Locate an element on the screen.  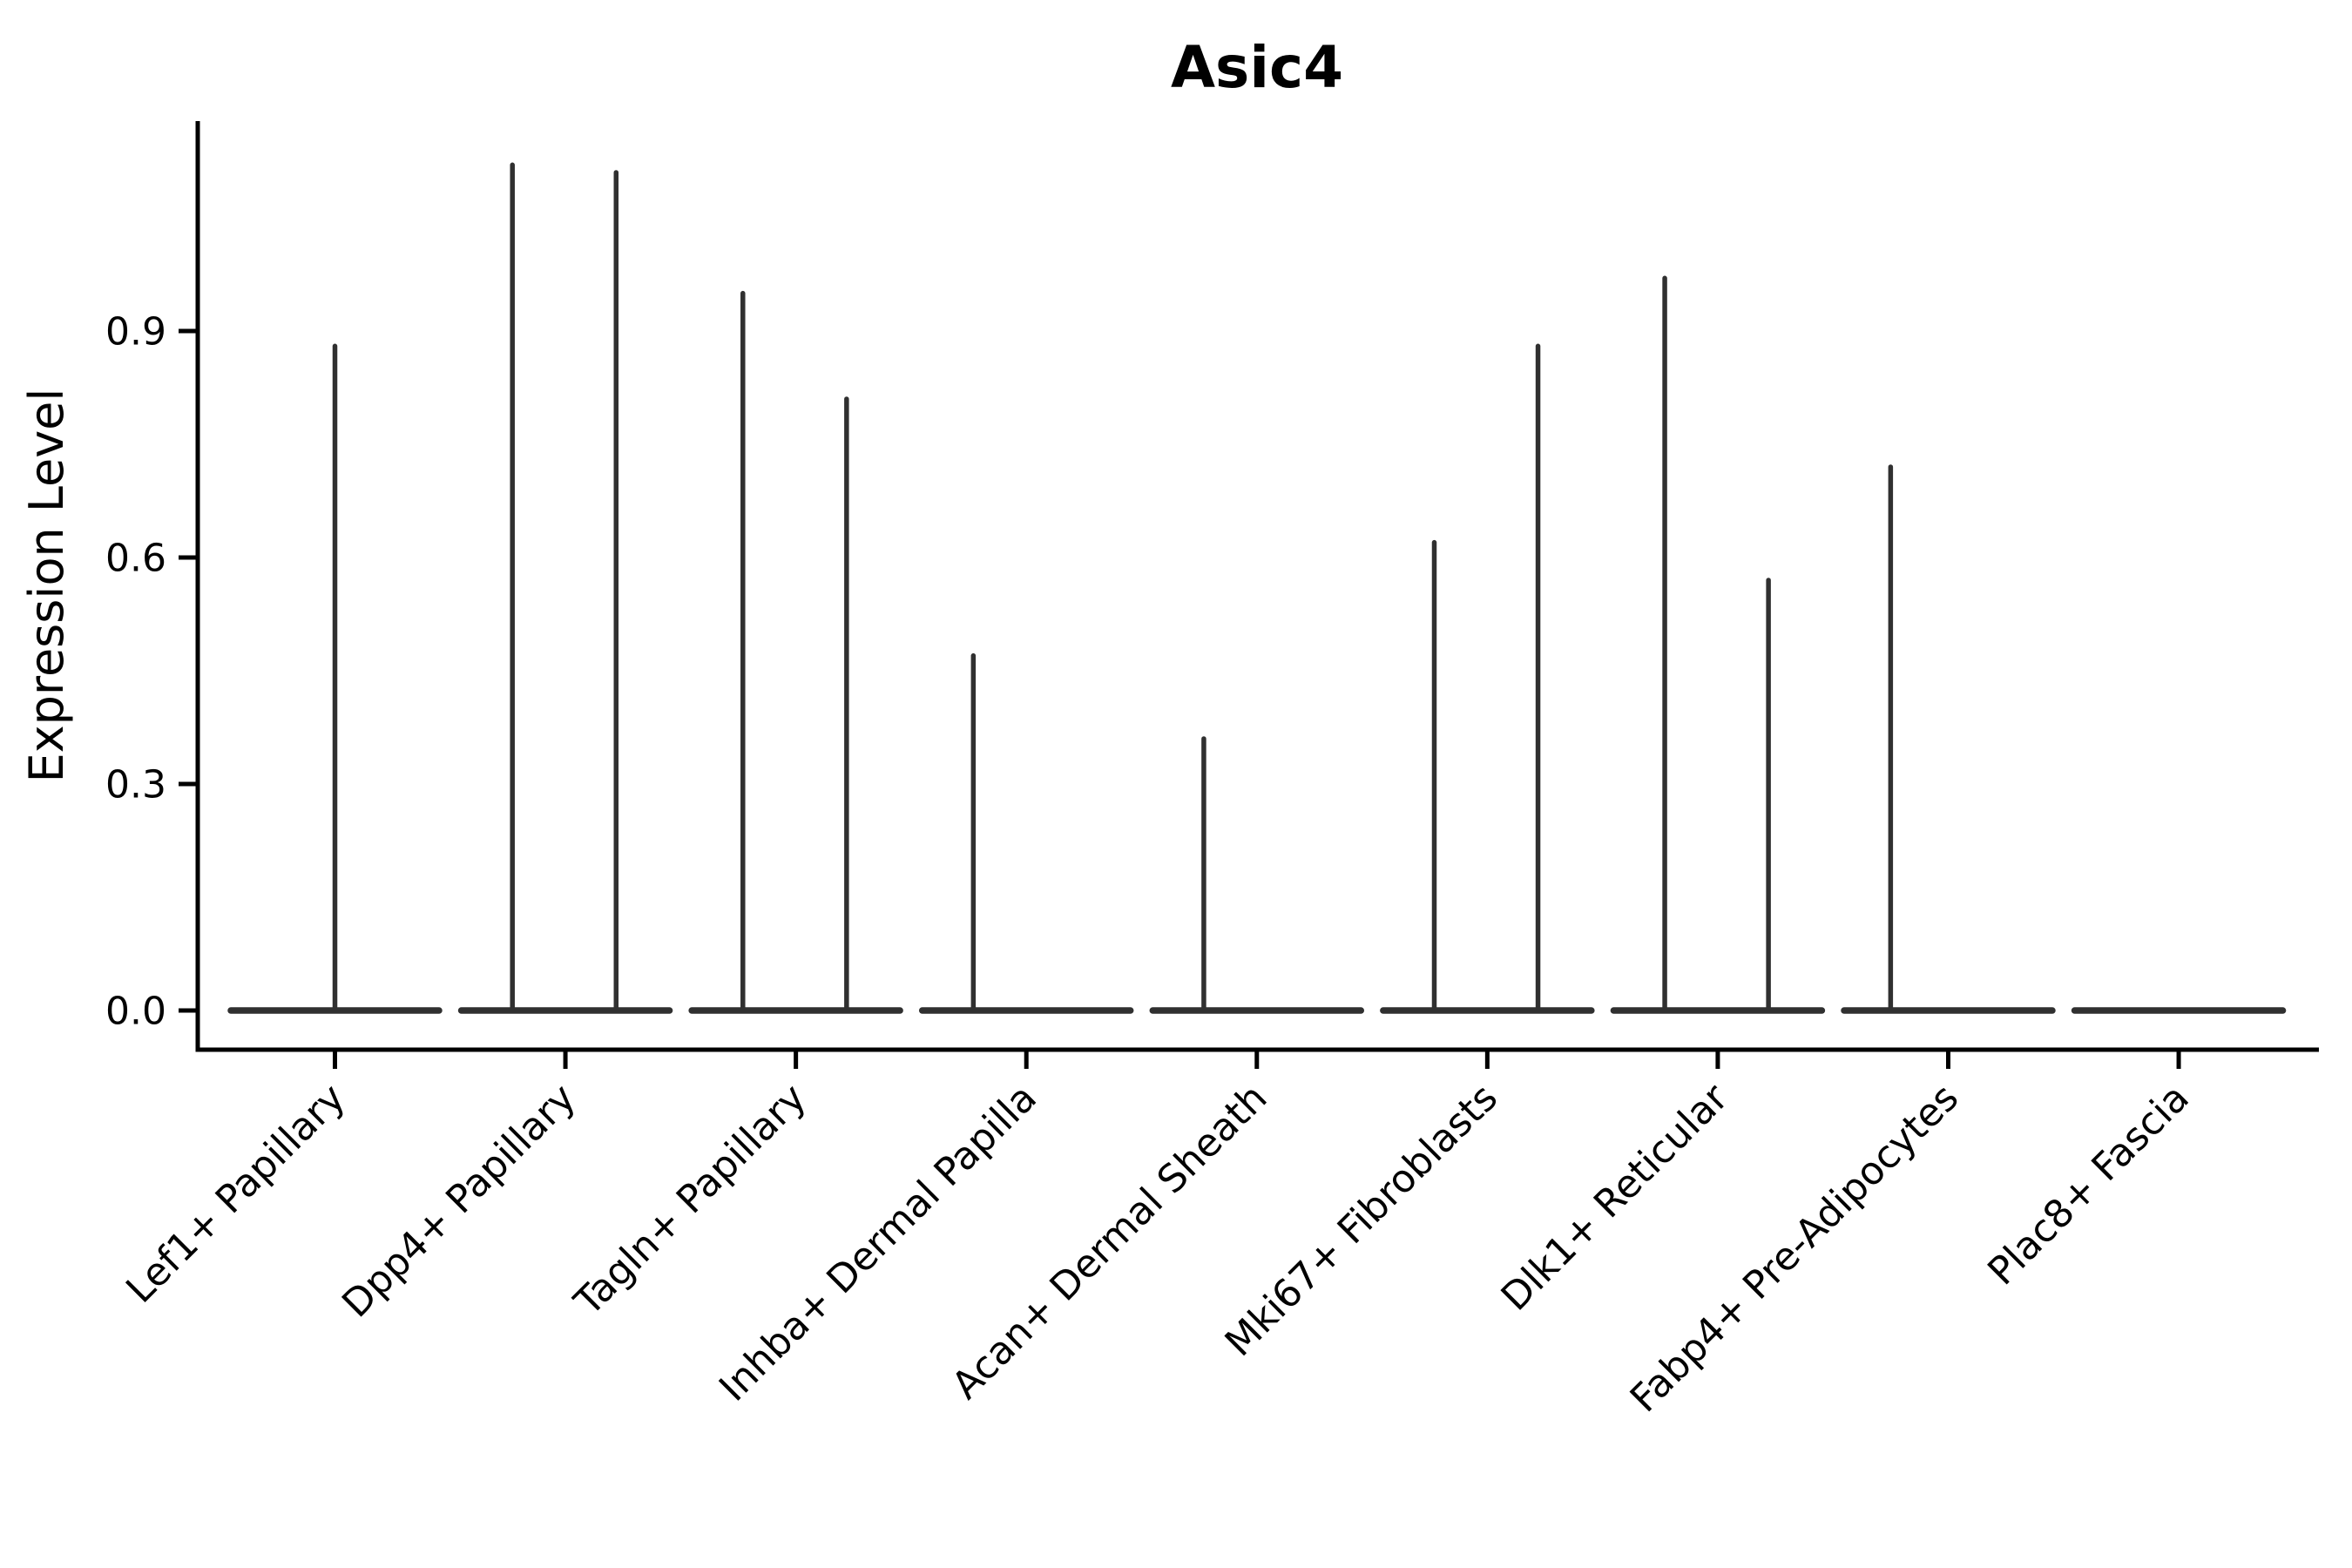
y-tick-label: 0.0 is located at coordinates (135, 1011).